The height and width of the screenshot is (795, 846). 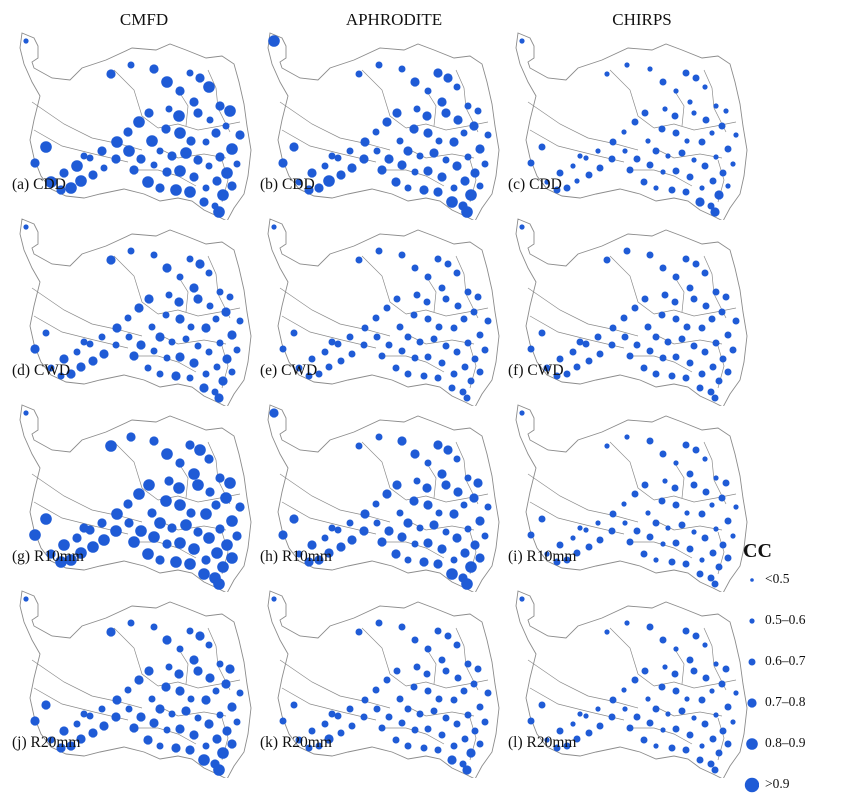 What do you see at coordinates (785, 701) in the screenshot?
I see `legend-label: 0.7–0.8` at bounding box center [785, 701].